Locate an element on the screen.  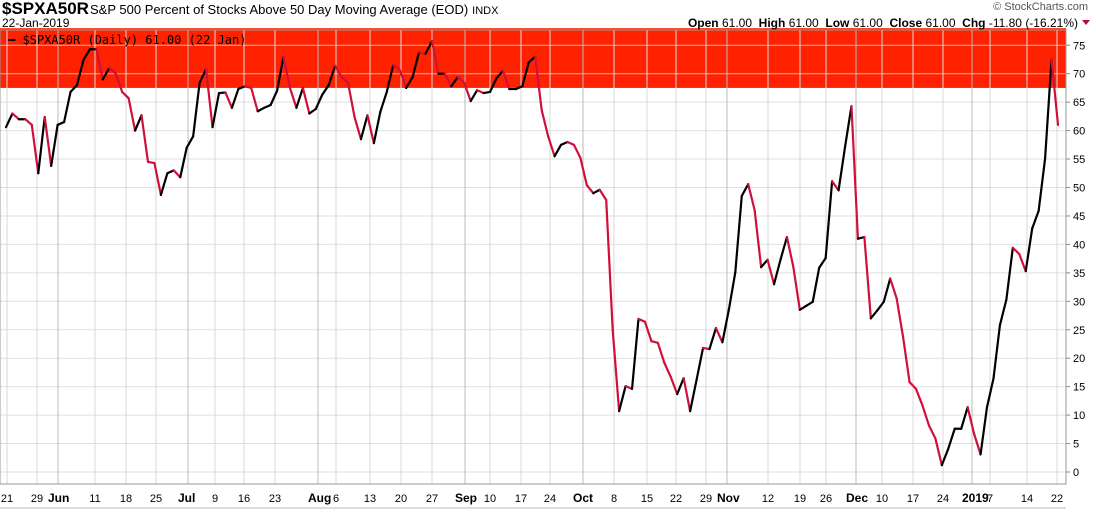
x-tick-label: 18 is located at coordinates (126, 499).